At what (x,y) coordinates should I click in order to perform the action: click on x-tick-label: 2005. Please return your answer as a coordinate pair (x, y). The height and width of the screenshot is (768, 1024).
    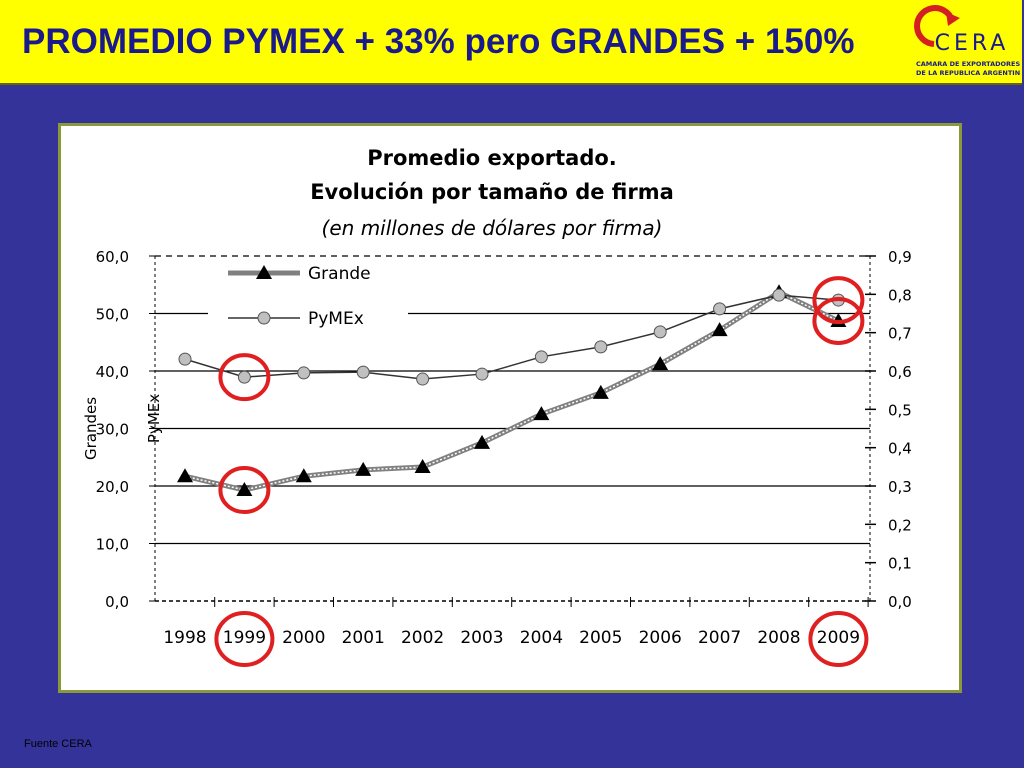
    Looking at the image, I should click on (600, 638).